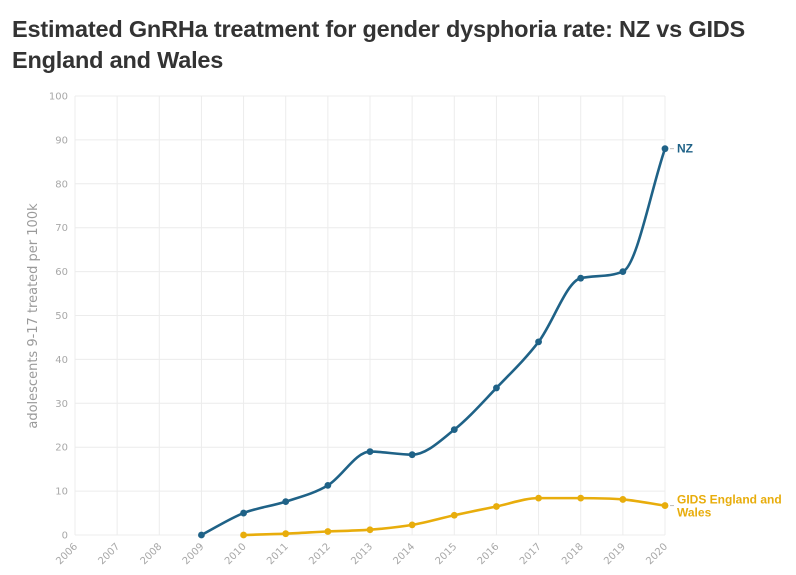 The height and width of the screenshot is (575, 796). Describe the element at coordinates (61, 316) in the screenshot. I see `y-tick-label: 50` at that location.